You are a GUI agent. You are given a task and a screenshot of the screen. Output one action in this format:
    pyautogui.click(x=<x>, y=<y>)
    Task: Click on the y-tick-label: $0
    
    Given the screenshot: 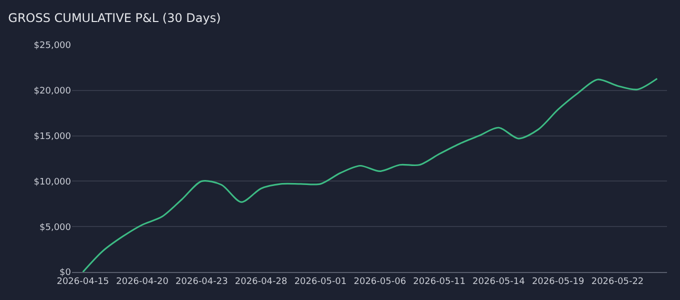 What is the action you would take?
    pyautogui.click(x=66, y=273)
    